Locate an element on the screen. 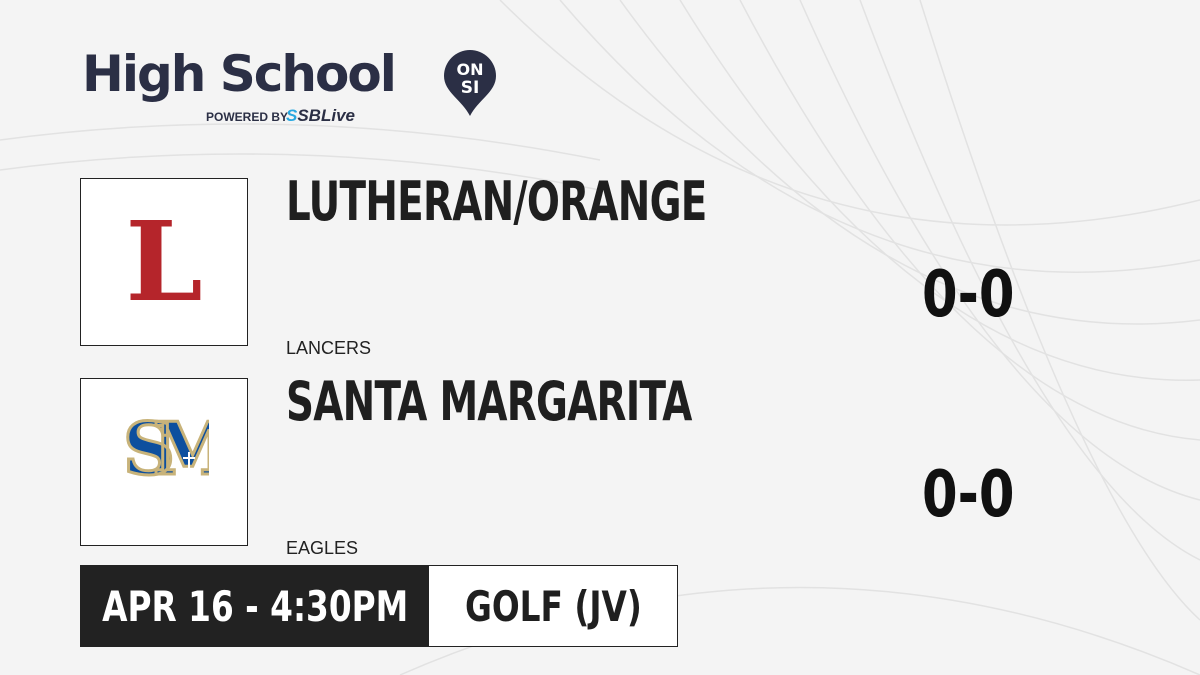  event-info-bar: APR 16 - 4:30PM GOLF (JV) is located at coordinates (379, 606).